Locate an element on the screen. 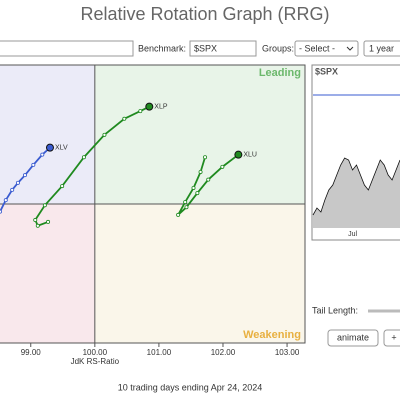  quadrant-label: Weakening is located at coordinates (272, 335).